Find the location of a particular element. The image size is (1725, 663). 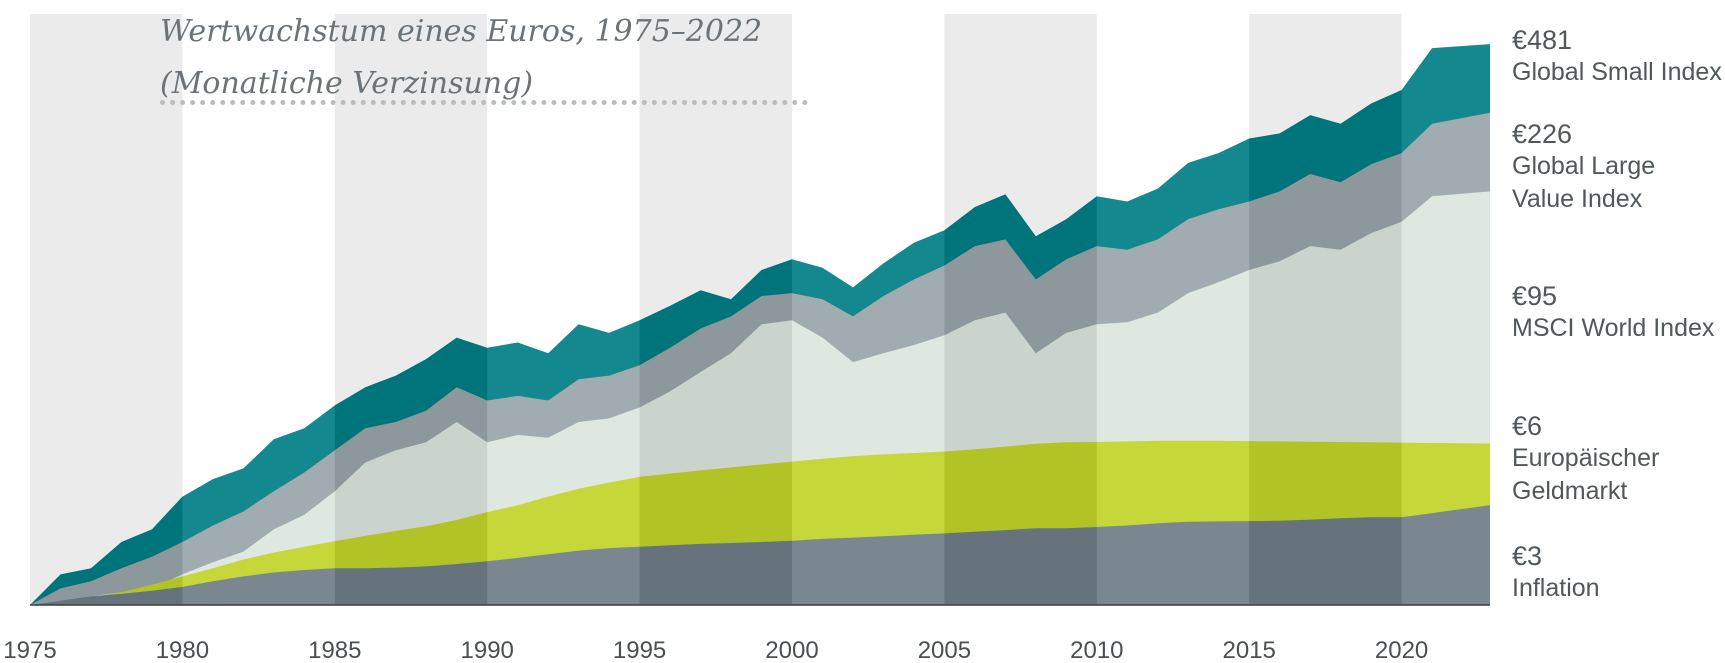

x-tick-label: 2010 is located at coordinates (1096, 650).